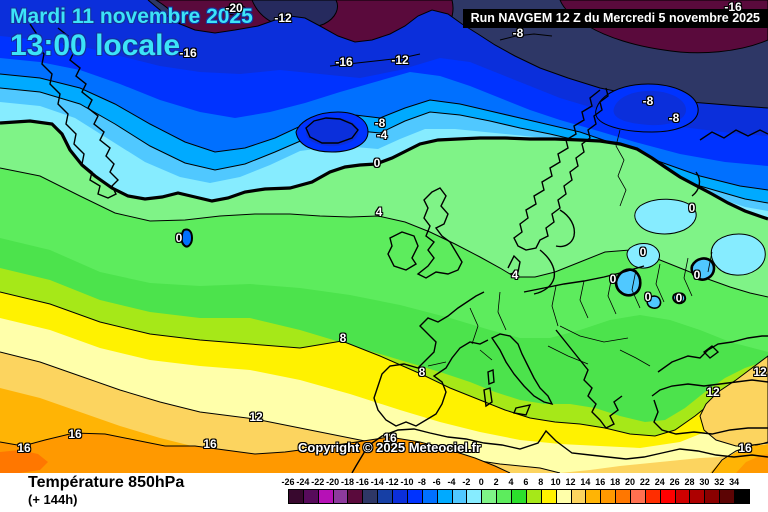 The width and height of the screenshot is (768, 512). I want to click on legend-tick-label: -22, so click(318, 482).